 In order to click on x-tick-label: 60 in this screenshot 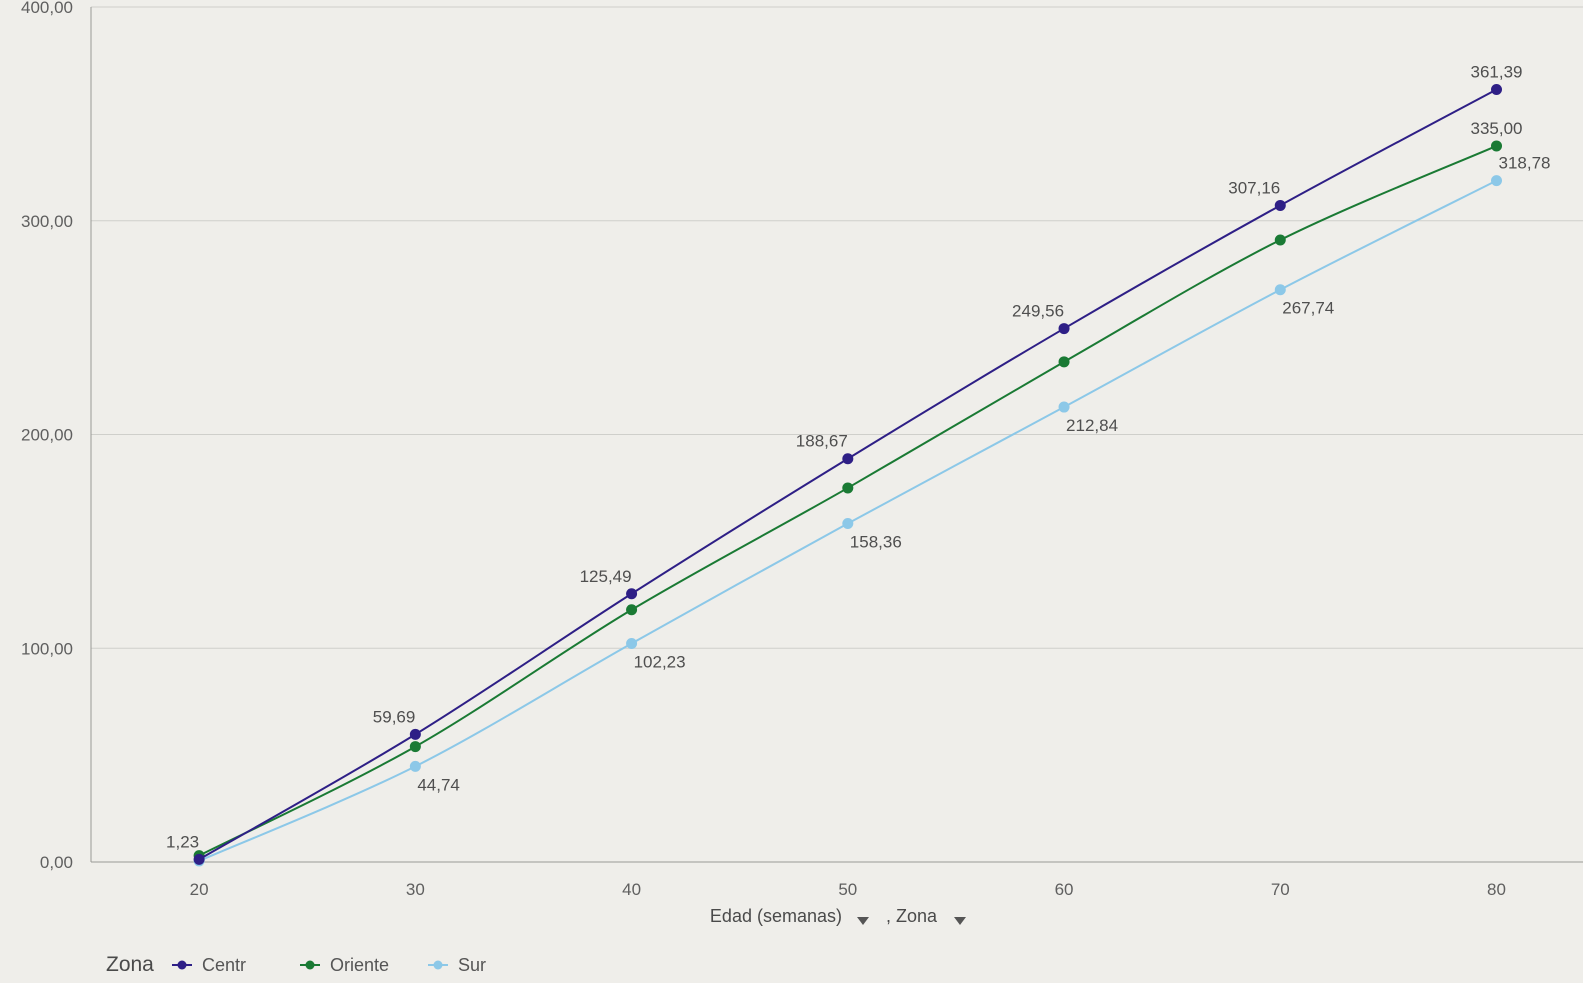, I will do `click(1064, 889)`.